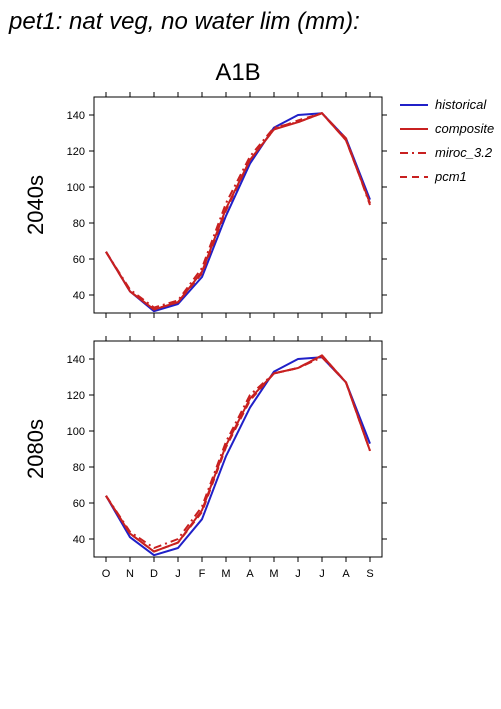 The height and width of the screenshot is (709, 501). I want to click on x-tick-label: N, so click(130, 574).